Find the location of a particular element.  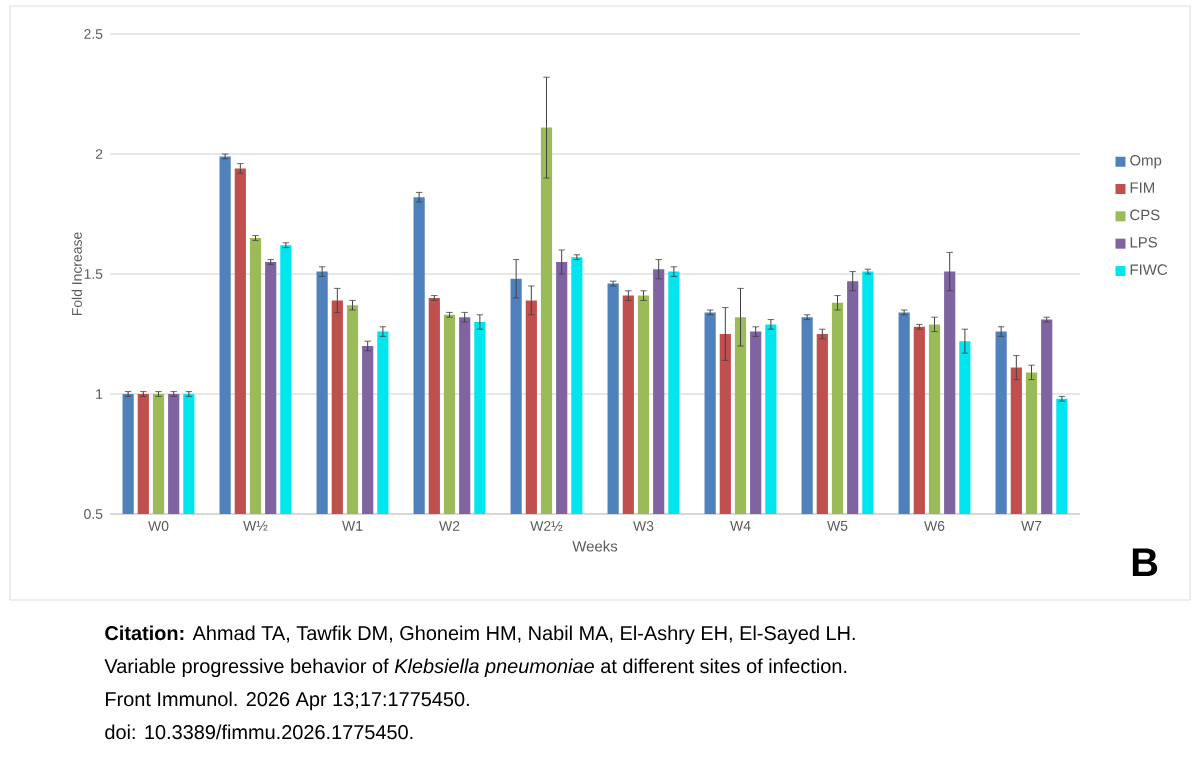

text: Front Immunol. 2026 Apr 13;17:1775450. is located at coordinates (287, 701).